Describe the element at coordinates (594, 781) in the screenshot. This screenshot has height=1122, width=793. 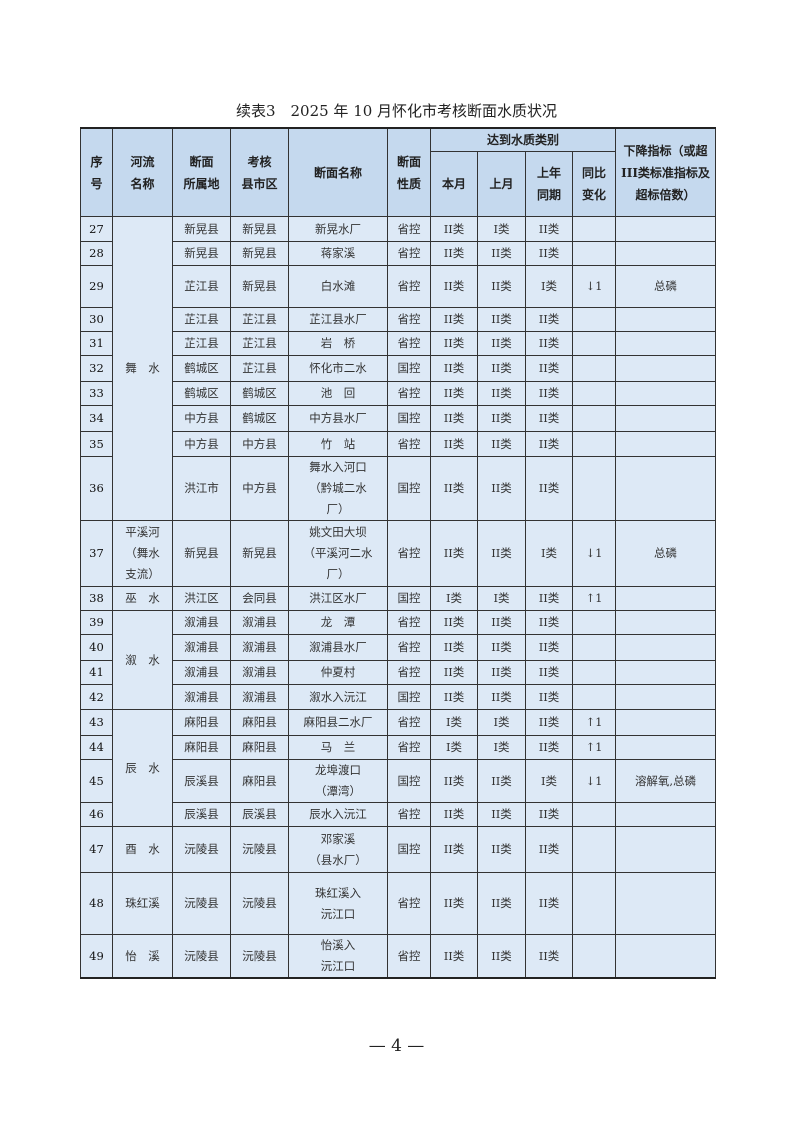
I see `cell-change: ↓1` at that location.